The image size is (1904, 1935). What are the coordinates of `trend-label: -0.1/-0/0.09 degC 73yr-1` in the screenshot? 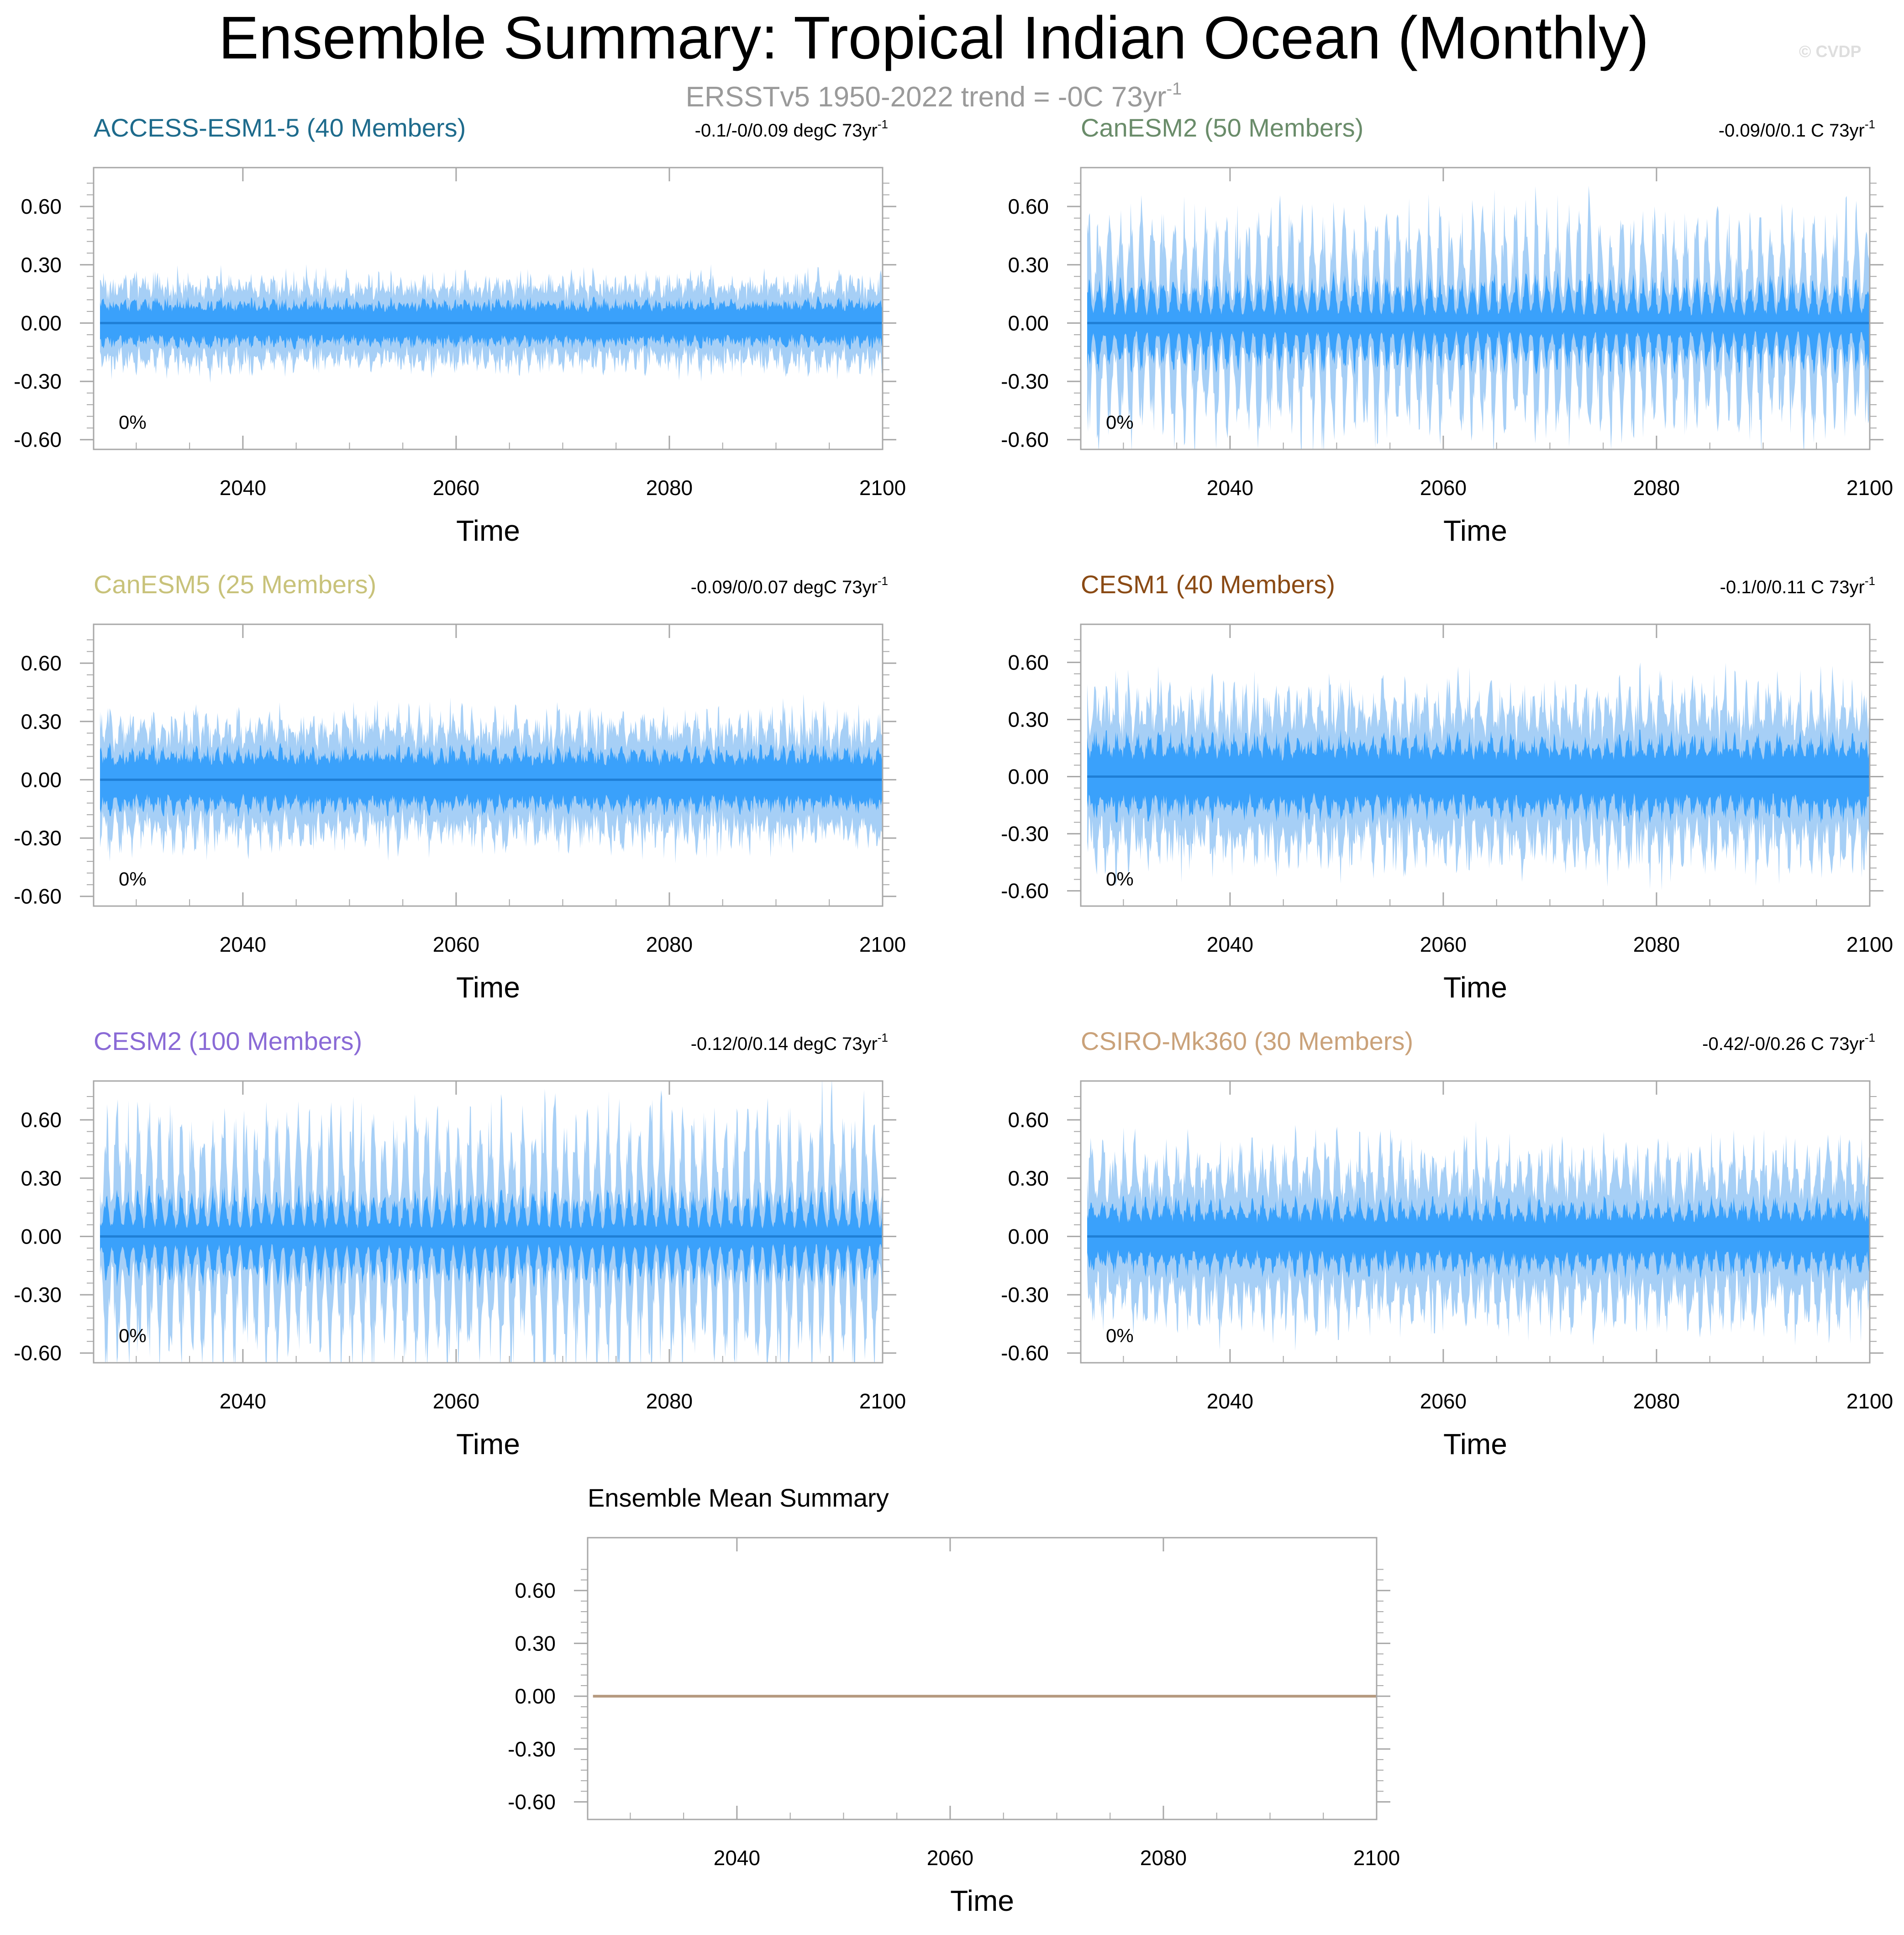 It's located at (792, 129).